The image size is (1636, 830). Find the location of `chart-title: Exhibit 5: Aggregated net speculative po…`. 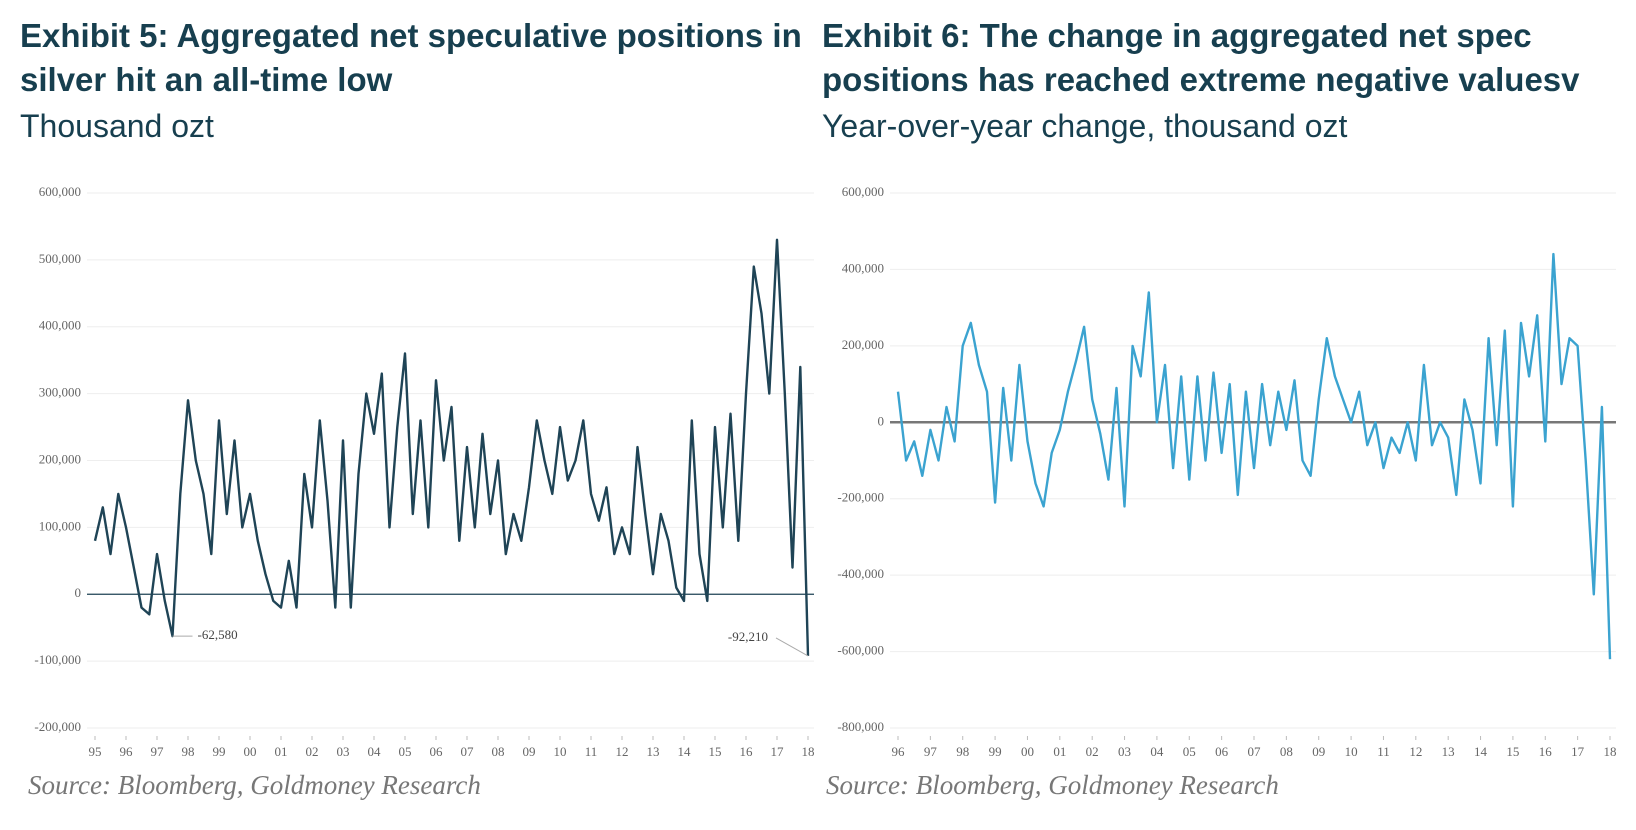

chart-title: Exhibit 5: Aggregated net speculative po… is located at coordinates (411, 57).